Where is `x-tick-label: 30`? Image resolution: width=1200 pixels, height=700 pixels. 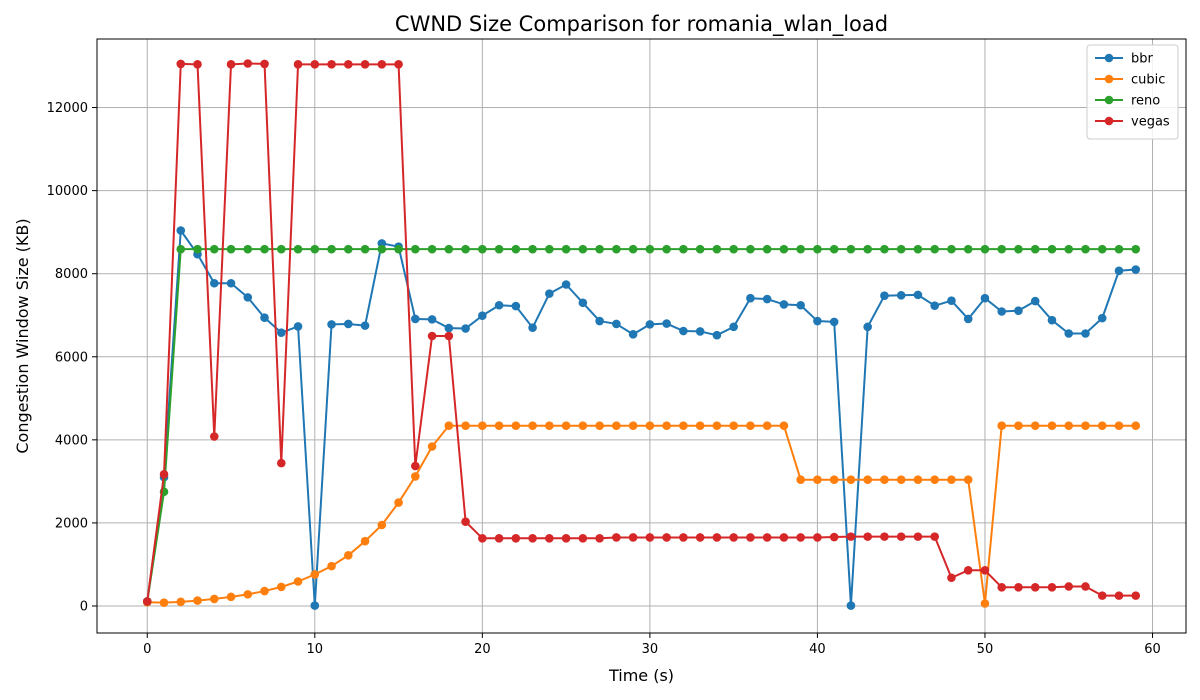 x-tick-label: 30 is located at coordinates (650, 649).